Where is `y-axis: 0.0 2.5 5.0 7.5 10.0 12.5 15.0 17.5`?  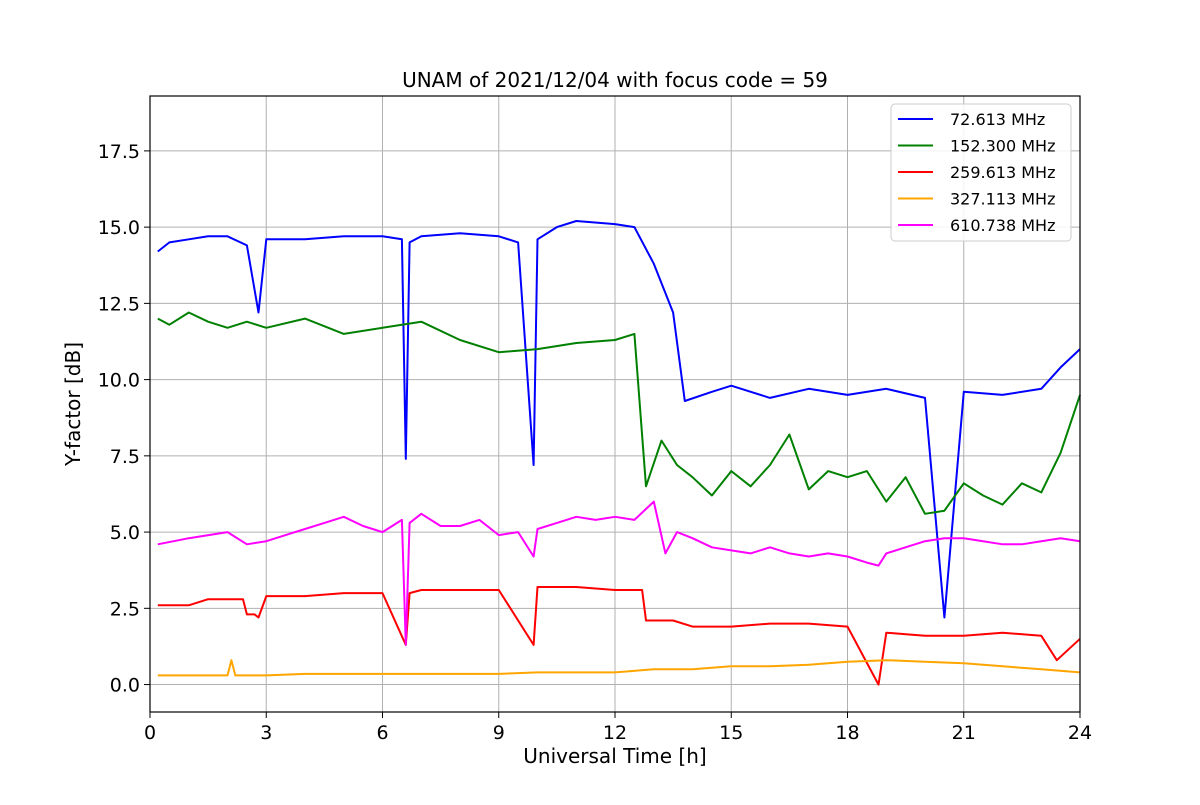 y-axis: 0.0 2.5 5.0 7.5 10.0 12.5 15.0 17.5 is located at coordinates (124, 419).